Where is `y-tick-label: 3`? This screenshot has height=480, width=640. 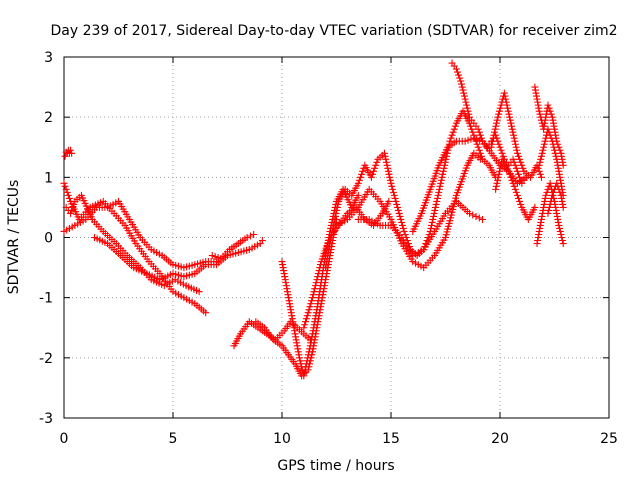
y-tick-label: 3 is located at coordinates (48, 58).